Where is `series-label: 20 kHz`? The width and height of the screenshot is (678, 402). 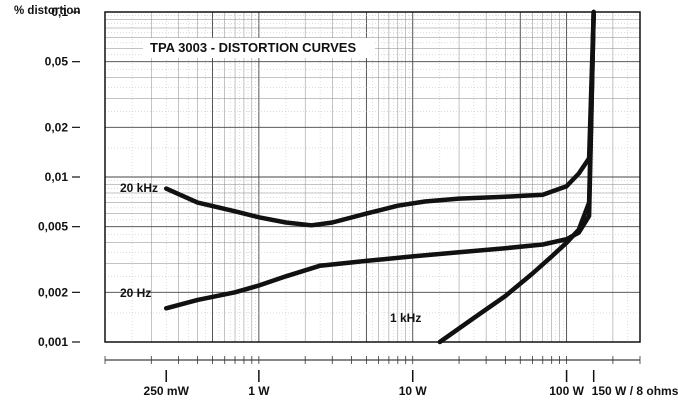 series-label: 20 kHz is located at coordinates (139, 188).